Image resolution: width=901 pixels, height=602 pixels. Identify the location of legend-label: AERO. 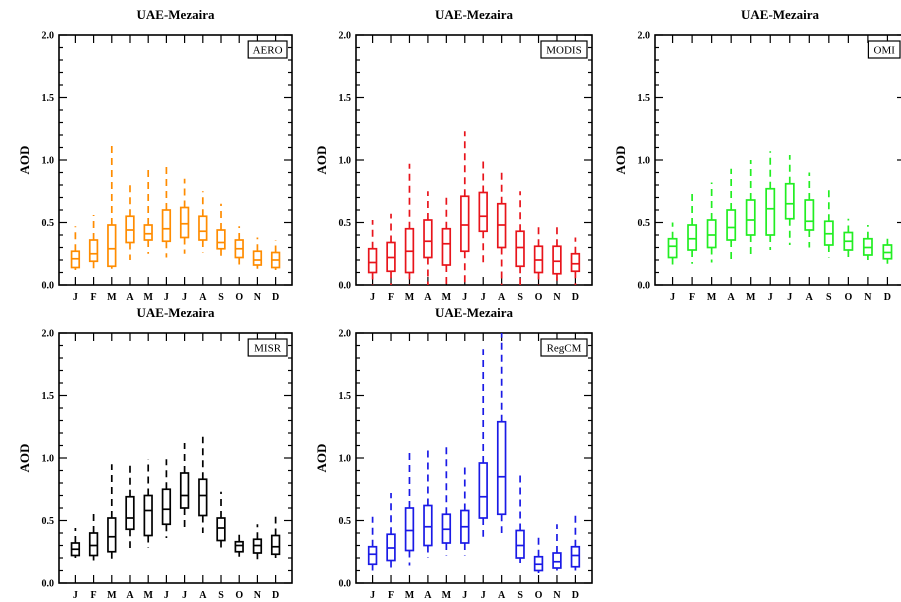
(268, 51).